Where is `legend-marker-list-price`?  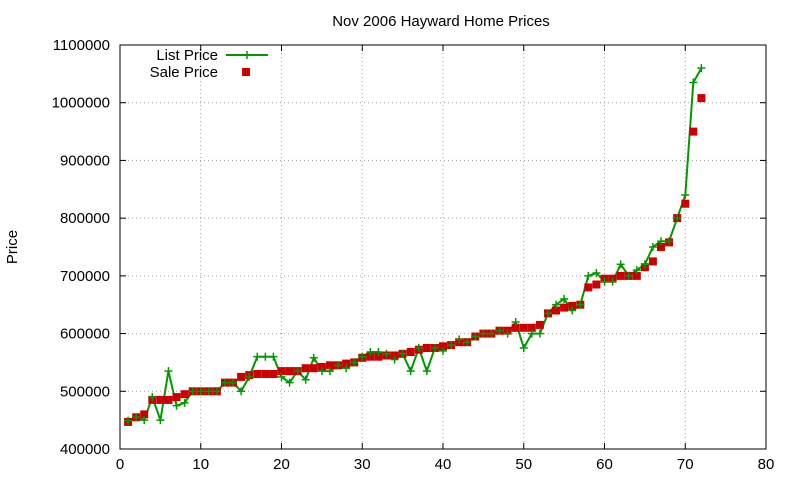
legend-marker-list-price is located at coordinates (247, 55).